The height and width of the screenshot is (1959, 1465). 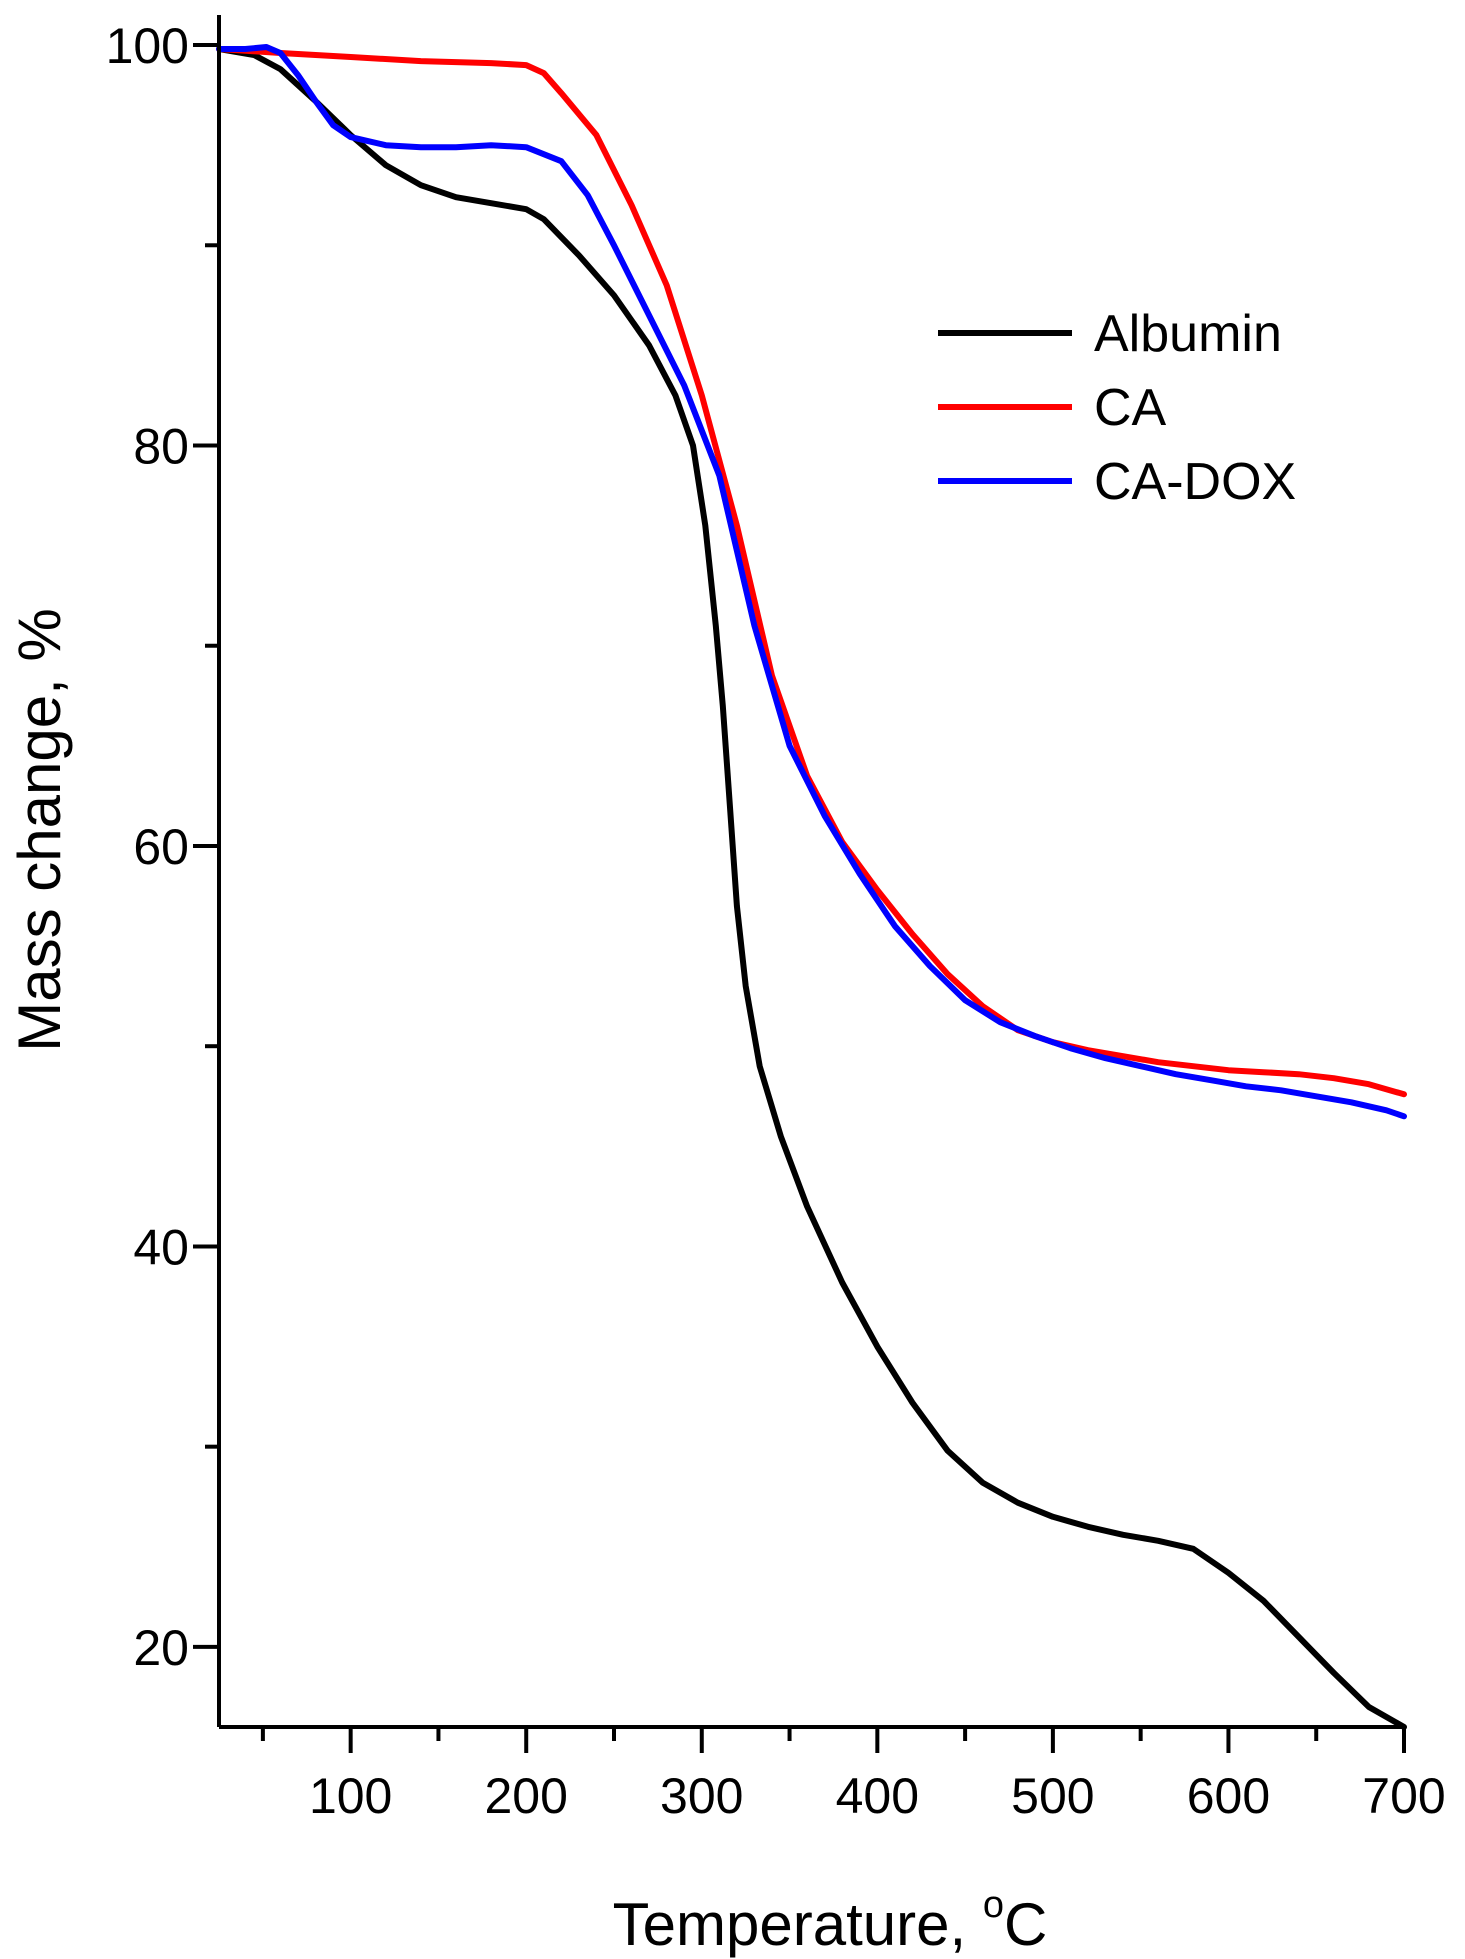 What do you see at coordinates (350, 1796) in the screenshot?
I see `x-tick-label: 100` at bounding box center [350, 1796].